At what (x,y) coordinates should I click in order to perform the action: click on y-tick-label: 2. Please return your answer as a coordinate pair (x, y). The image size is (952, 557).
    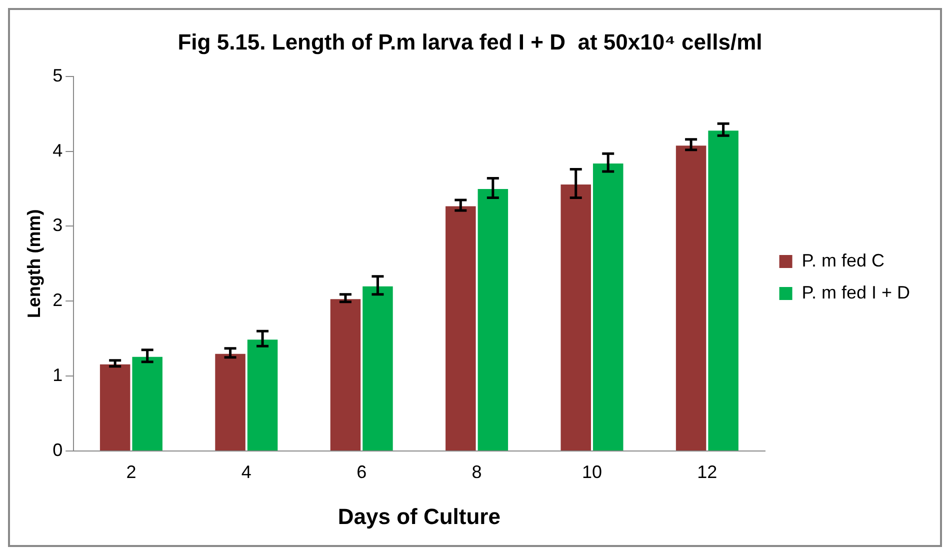
    Looking at the image, I should click on (57, 300).